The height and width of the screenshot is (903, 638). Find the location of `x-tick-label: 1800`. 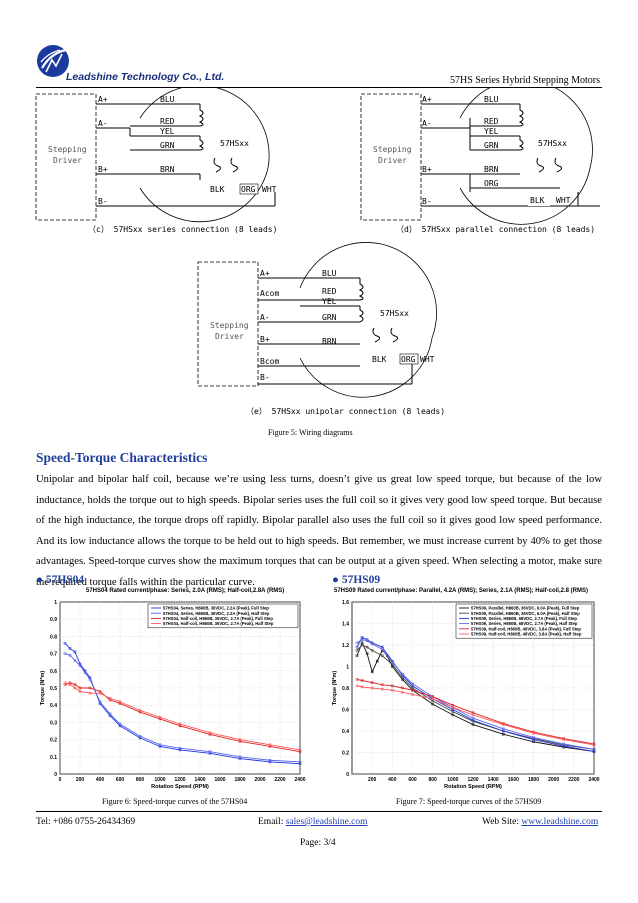

x-tick-label: 1800 is located at coordinates (239, 780).